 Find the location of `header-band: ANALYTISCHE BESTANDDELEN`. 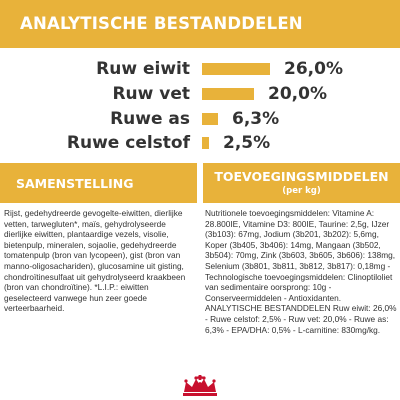

header-band: ANALYTISCHE BESTANDDELEN is located at coordinates (200, 24).